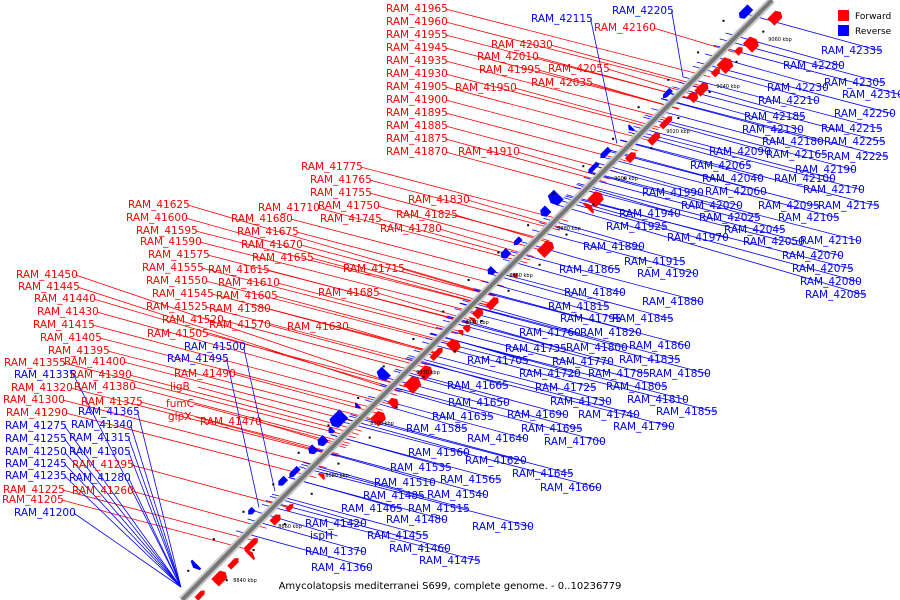 Image resolution: width=900 pixels, height=600 pixels. Describe the element at coordinates (36, 426) in the screenshot. I see `gene-label-ram-41275: RAM_41275` at that location.